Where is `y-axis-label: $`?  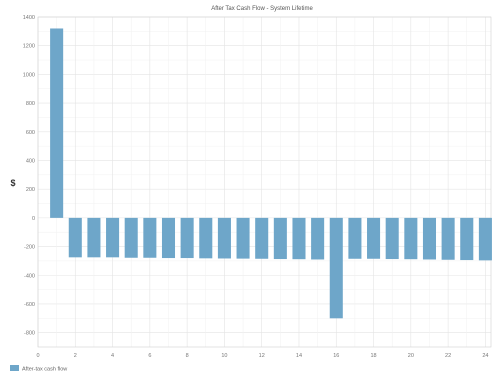 y-axis-label: $ is located at coordinates (12, 183).